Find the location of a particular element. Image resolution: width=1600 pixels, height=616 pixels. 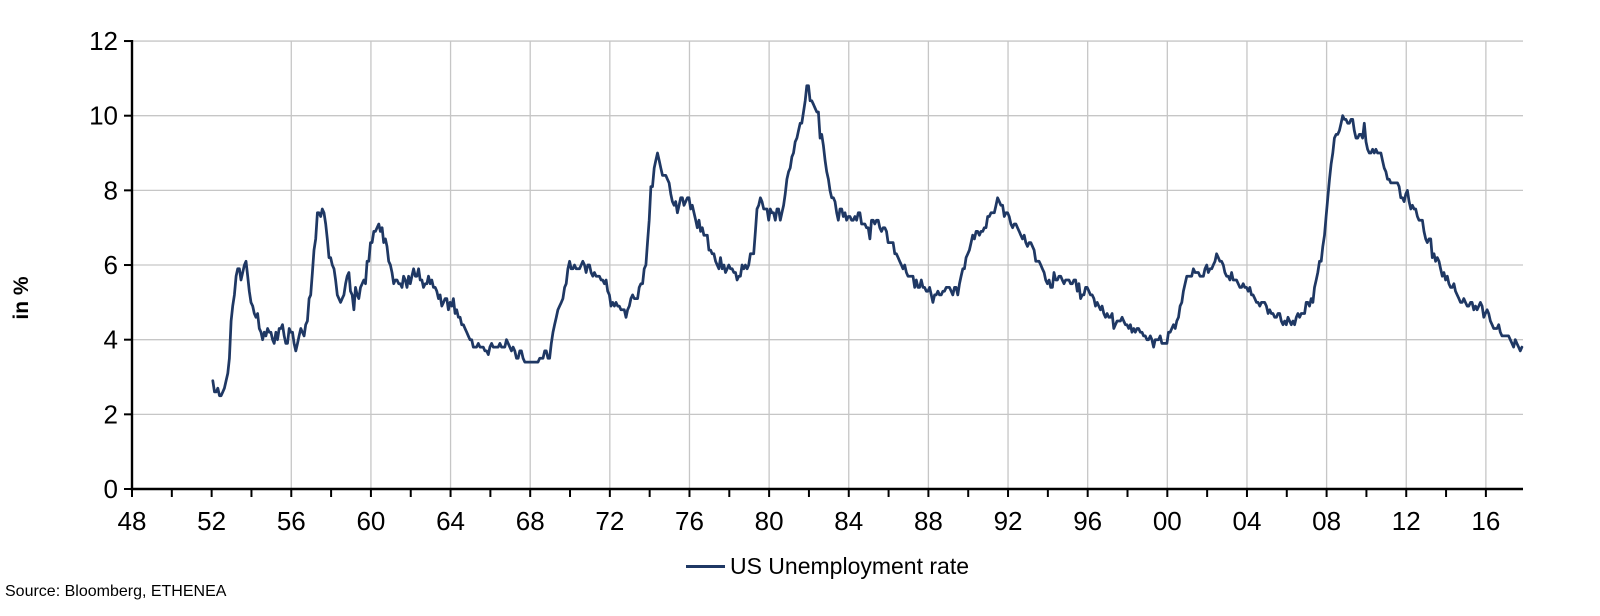

x-tick-label: 52 is located at coordinates (211, 521).